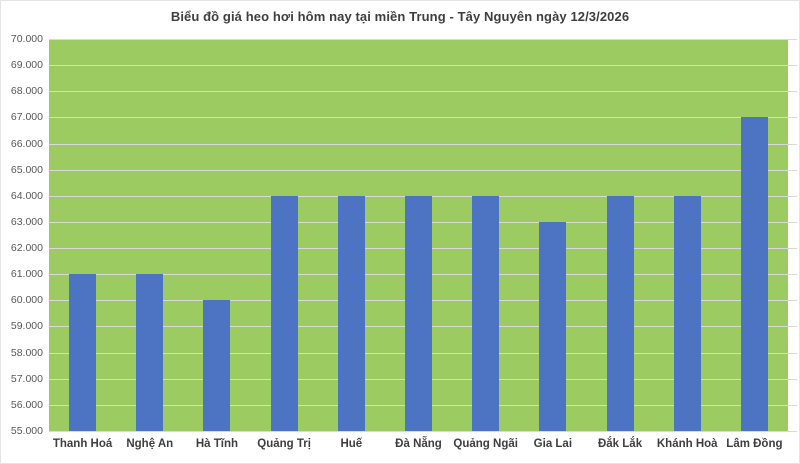  I want to click on x-tick-label: Đắk Lắk, so click(620, 444).